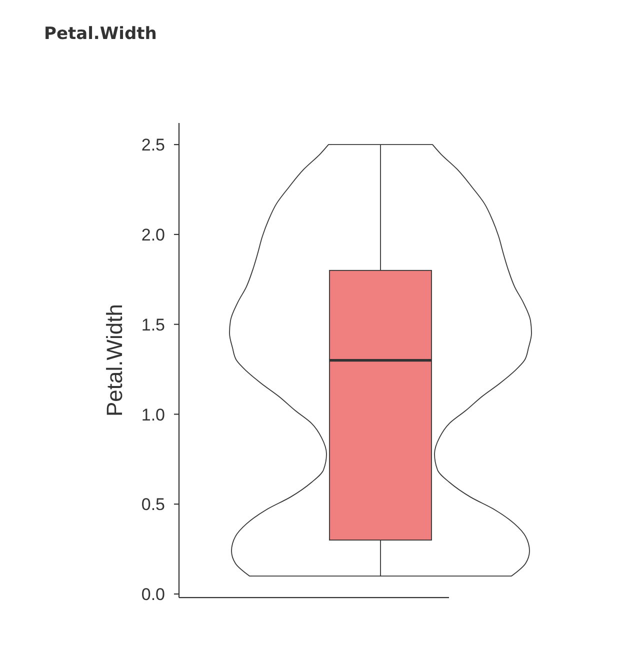  Describe the element at coordinates (153, 594) in the screenshot. I see `y-tick-label: 0.0` at that location.